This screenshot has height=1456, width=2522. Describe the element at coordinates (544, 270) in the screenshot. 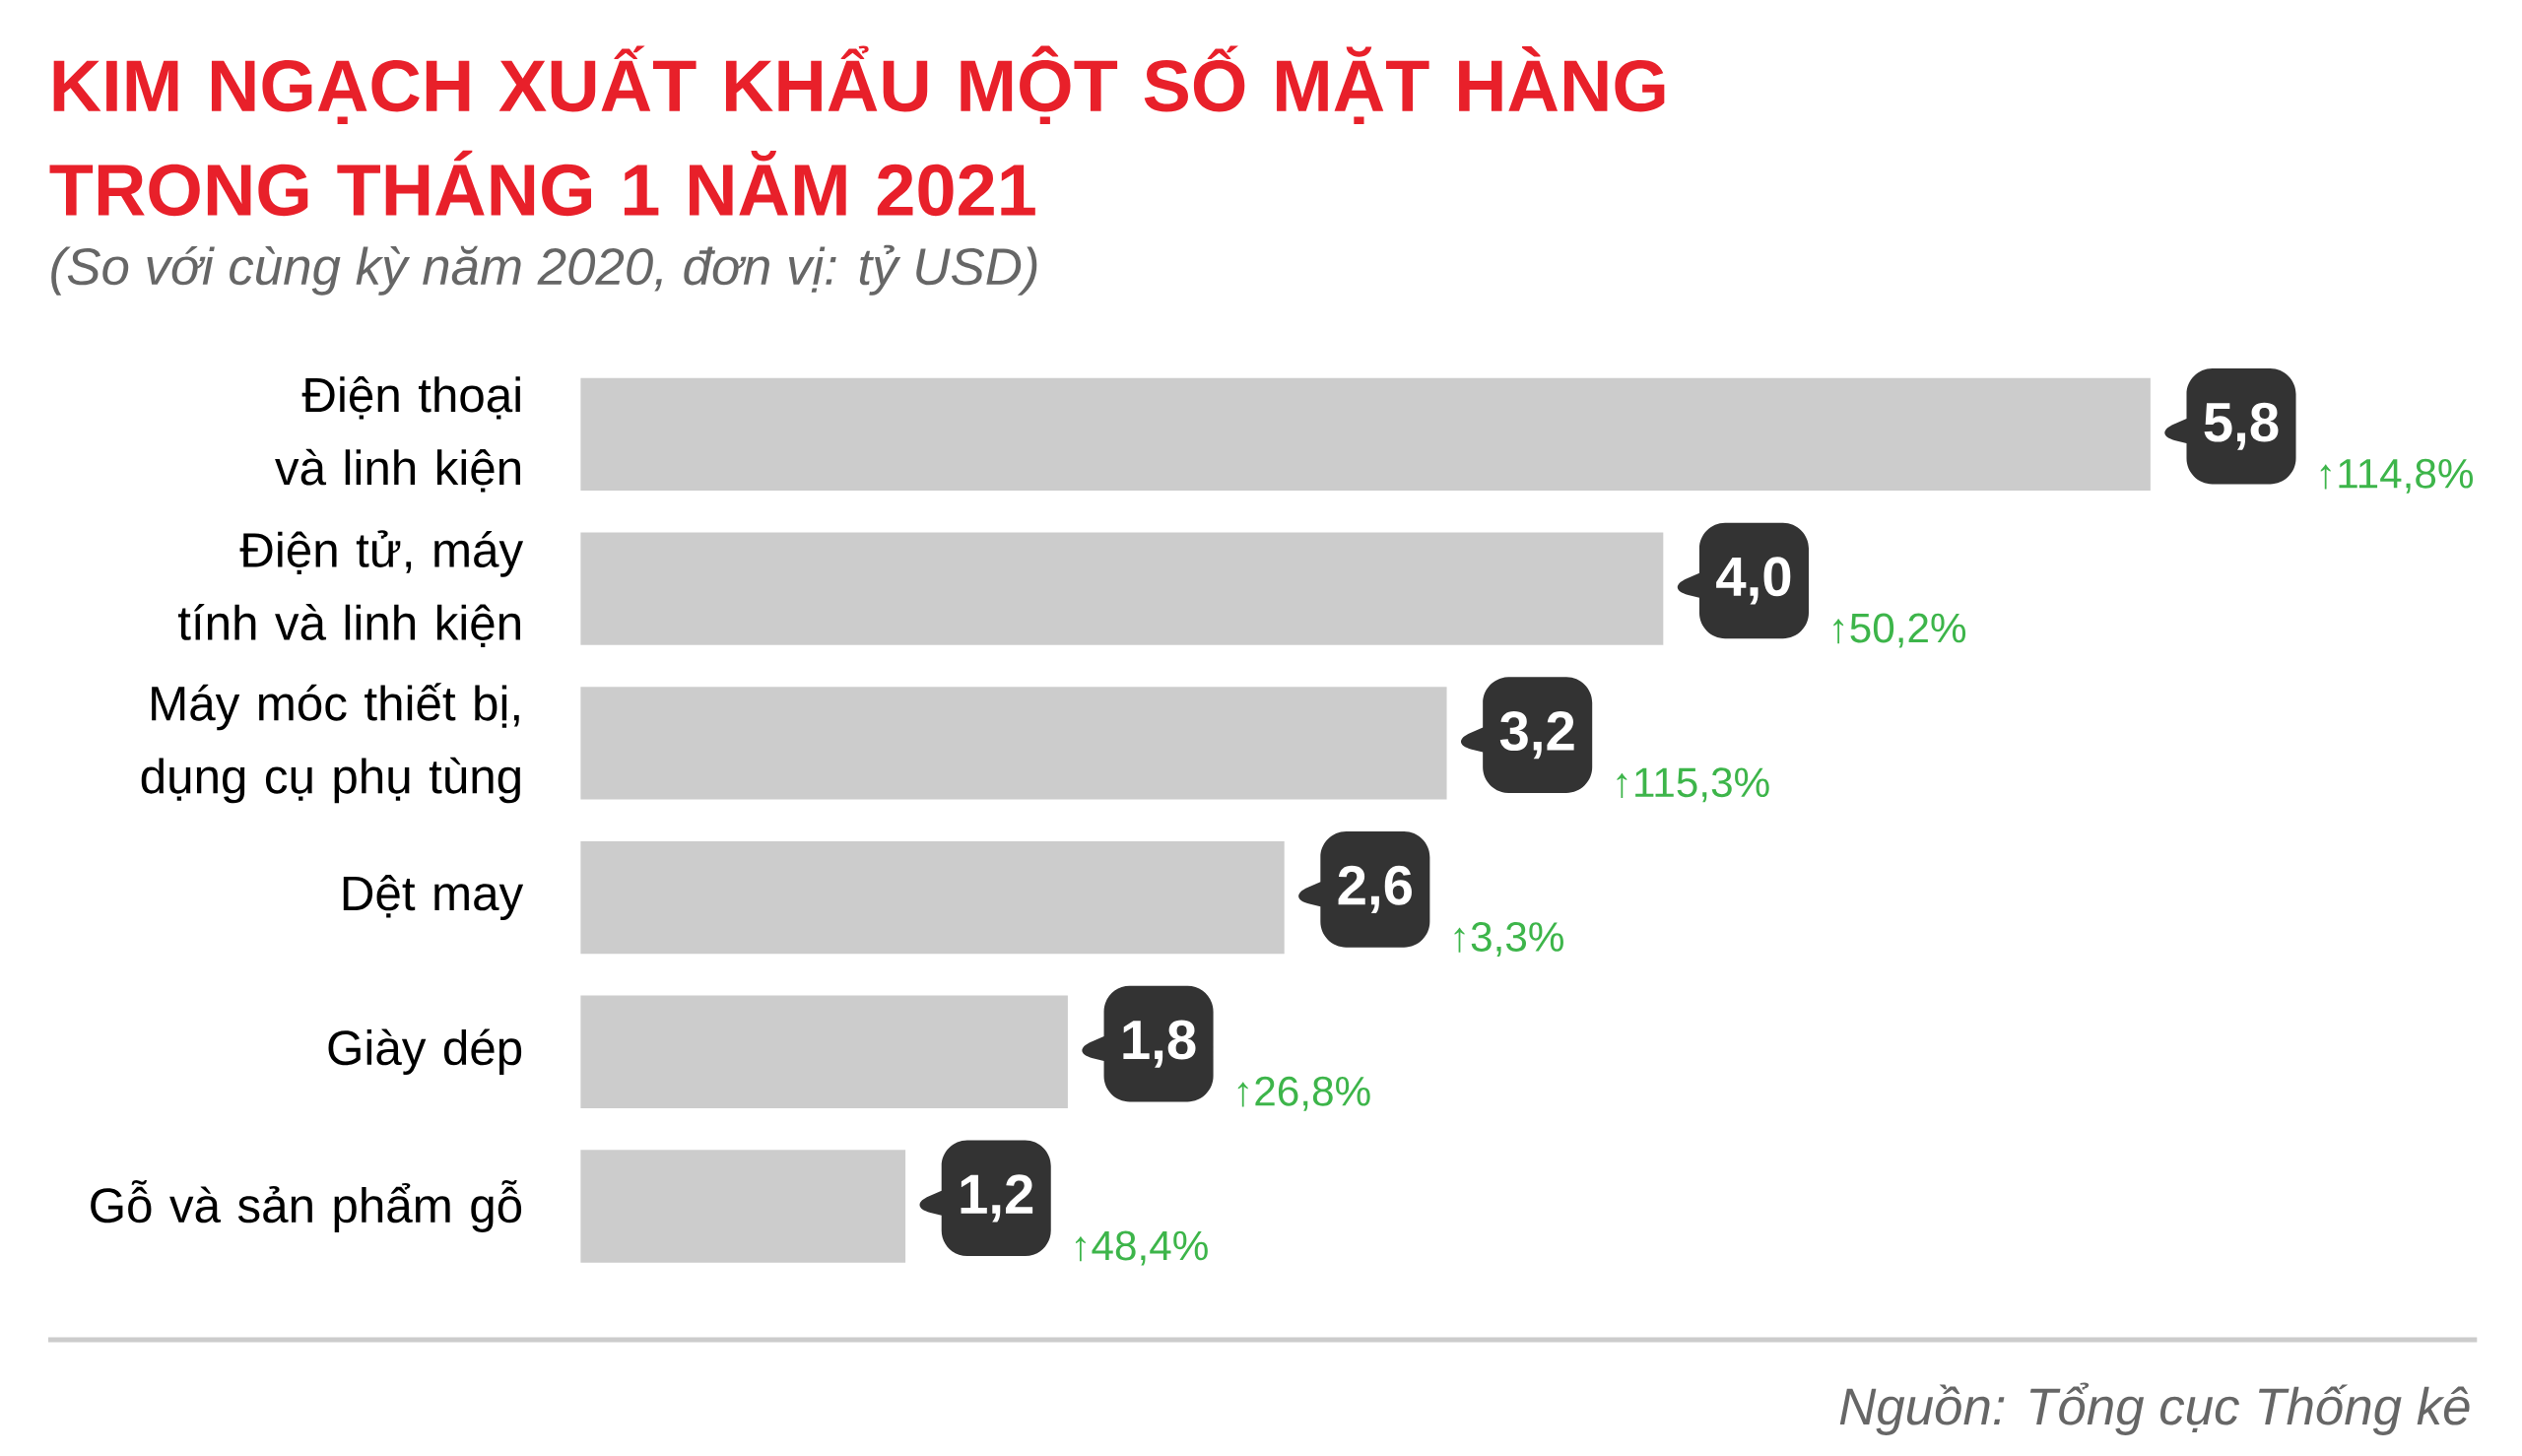

I see `chart-subtitle: (So với cùng kỳ năm 2020, đơn vị: tỷ USD)` at that location.